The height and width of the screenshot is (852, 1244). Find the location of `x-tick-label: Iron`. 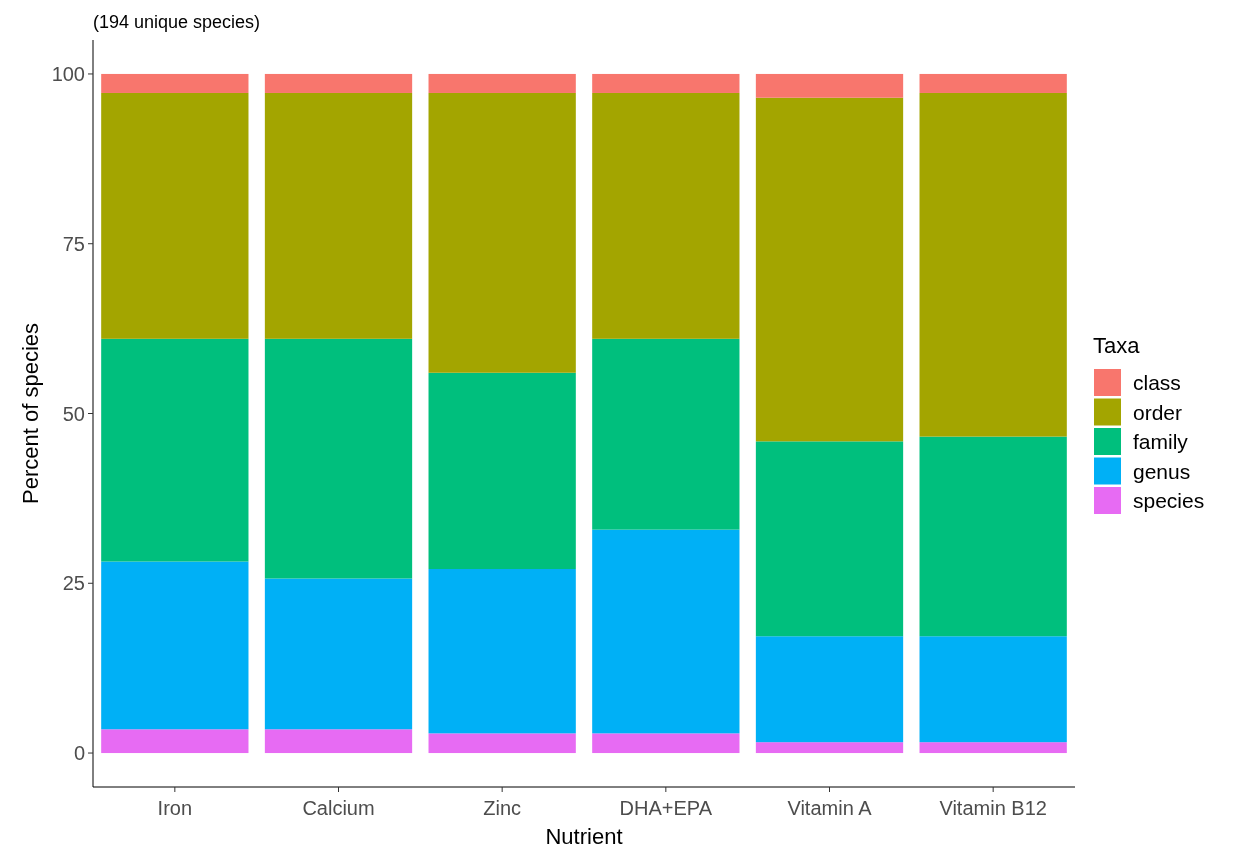

x-tick-label: Iron is located at coordinates (175, 808).